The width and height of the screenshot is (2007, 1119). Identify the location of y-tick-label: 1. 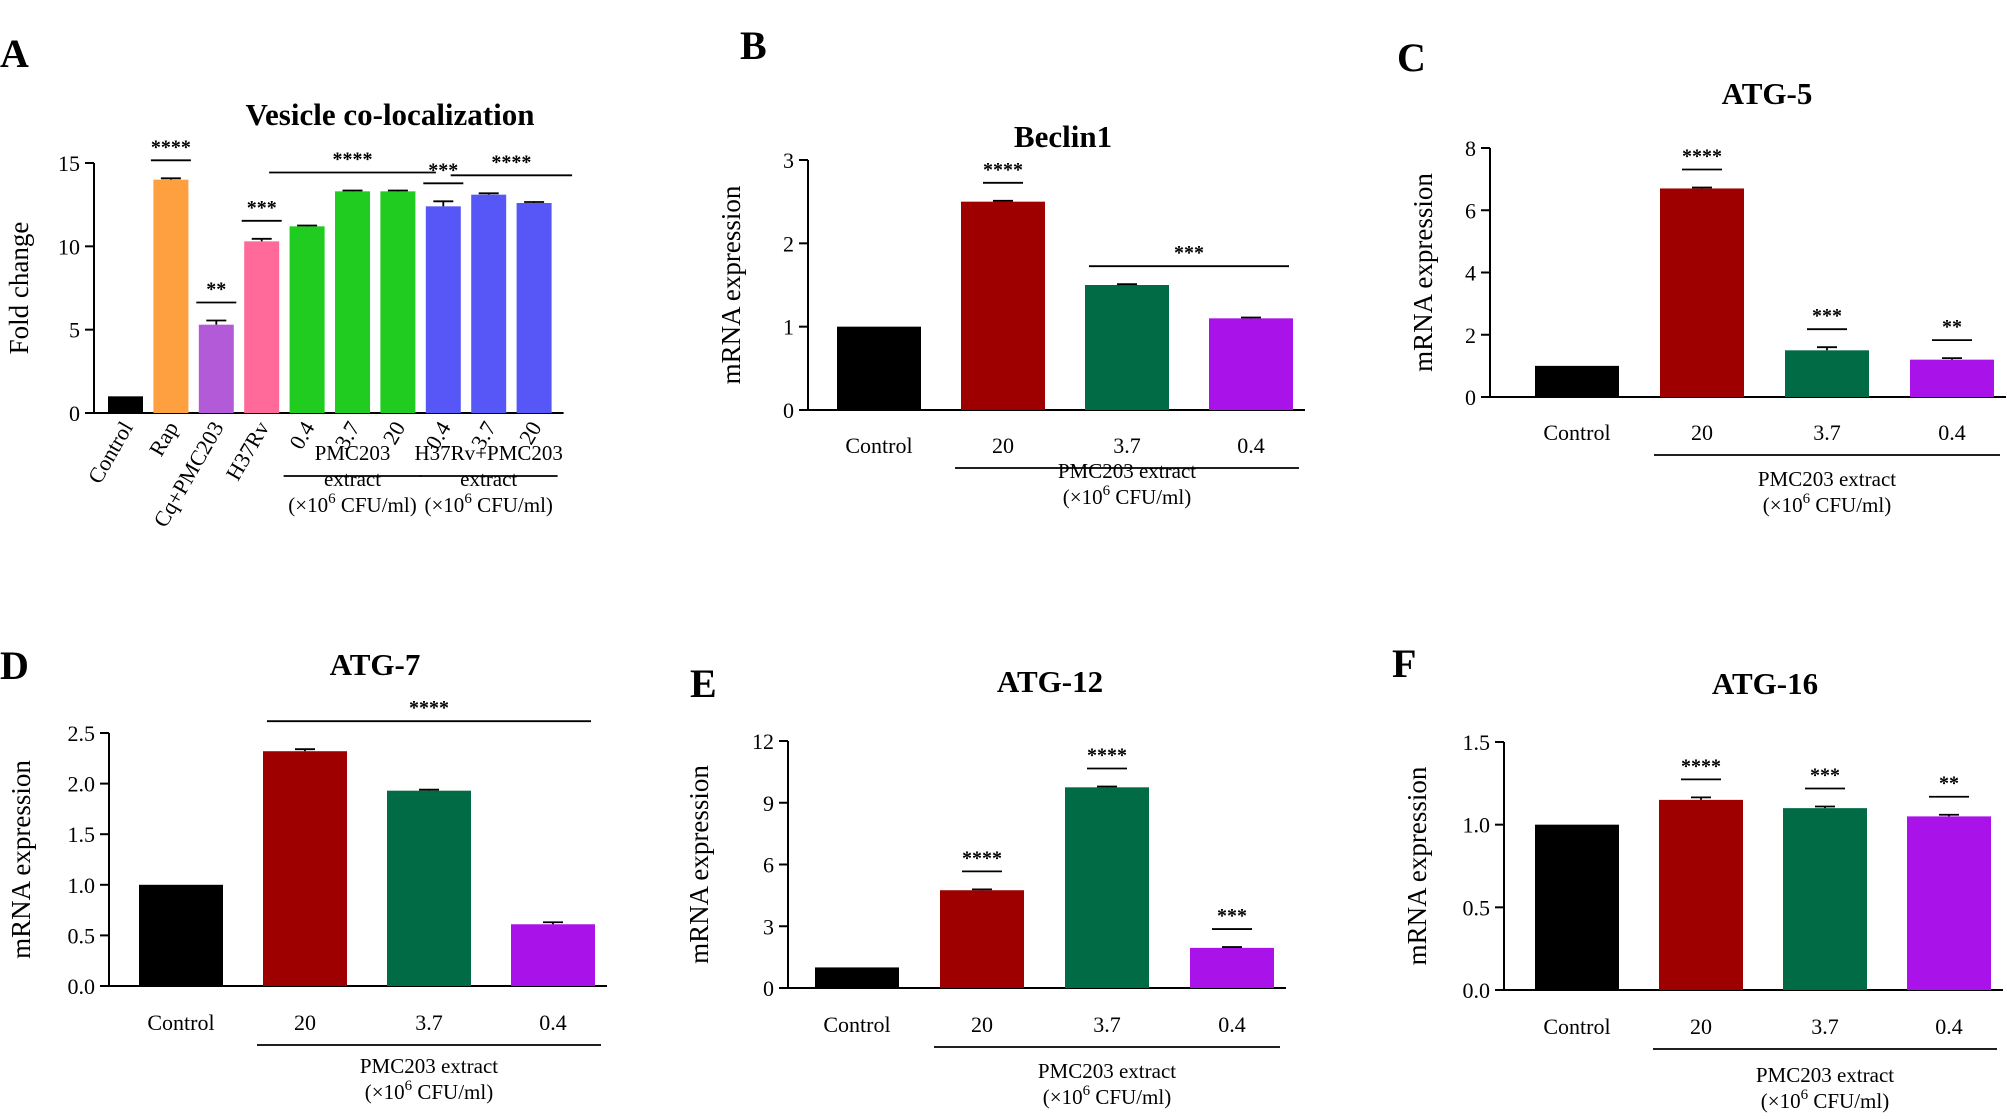
(788, 327).